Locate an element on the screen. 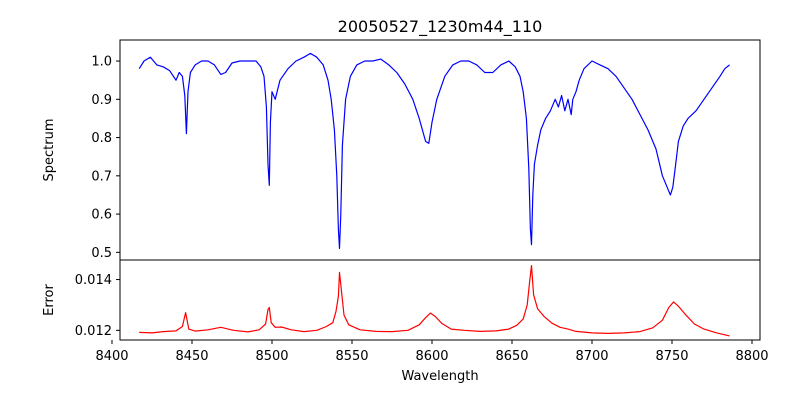 Image resolution: width=800 pixels, height=400 pixels. x-tick-label: 8500 is located at coordinates (271, 356).